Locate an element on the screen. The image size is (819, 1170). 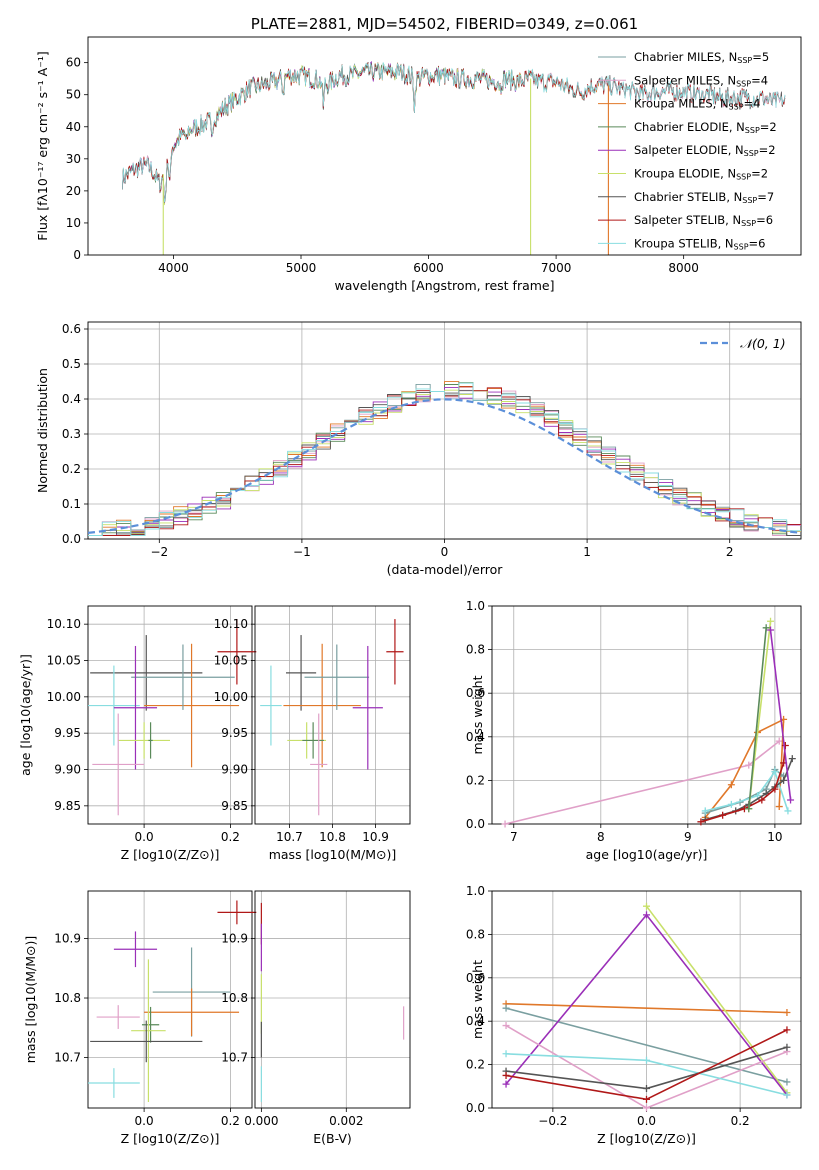
x-tick-label: 0 is located at coordinates (445, 552).